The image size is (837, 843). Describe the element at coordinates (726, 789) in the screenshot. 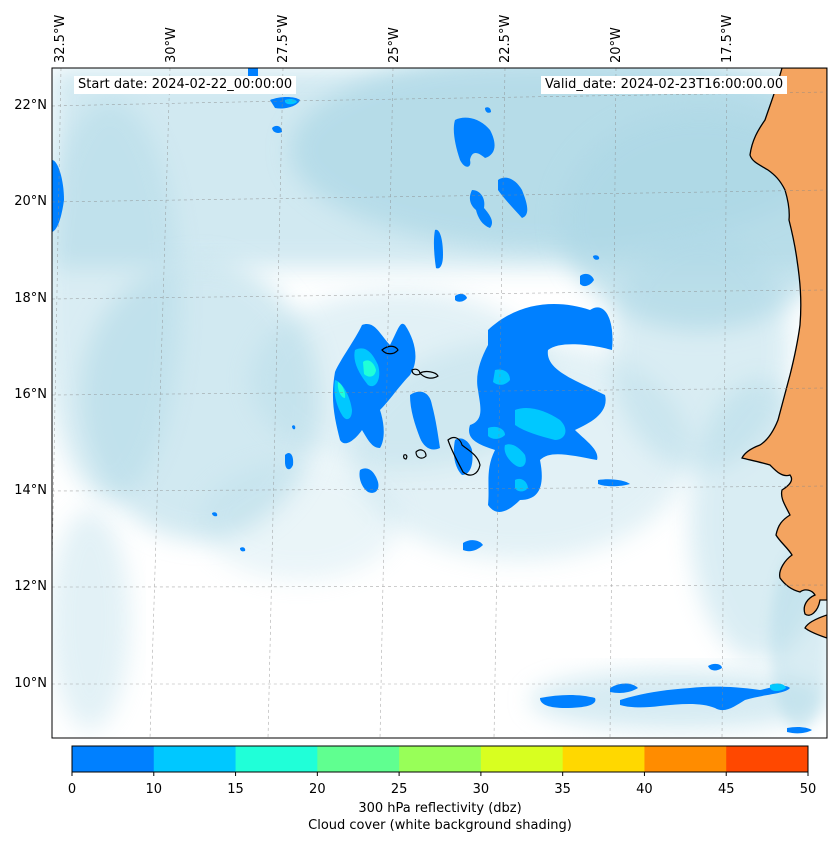

I see `colorbar-tick-label: 45` at that location.